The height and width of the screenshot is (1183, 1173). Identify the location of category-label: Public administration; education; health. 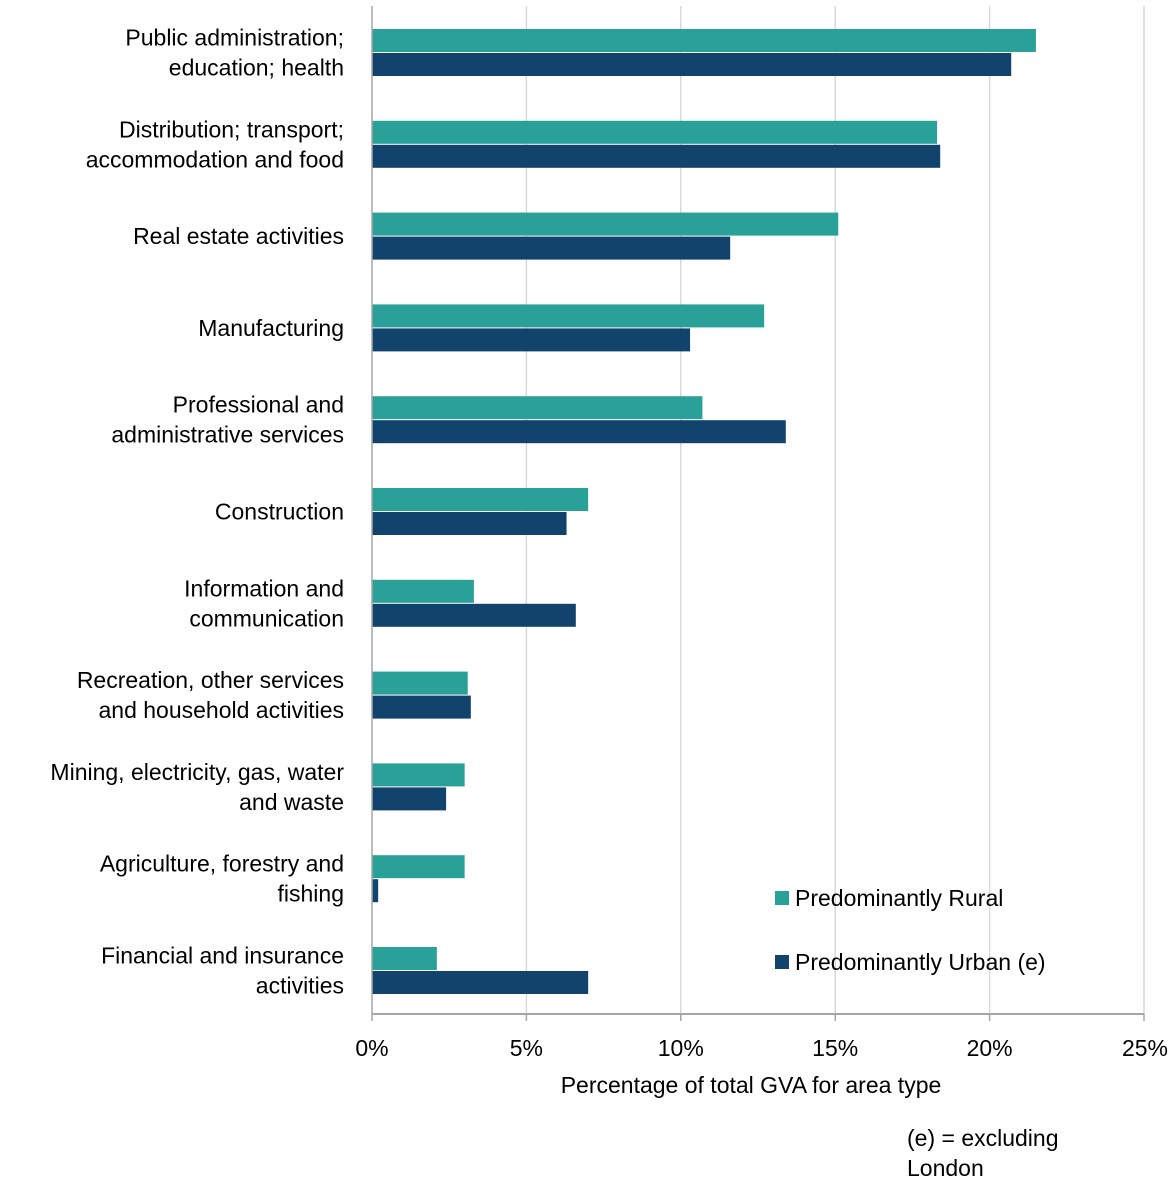
(234, 53).